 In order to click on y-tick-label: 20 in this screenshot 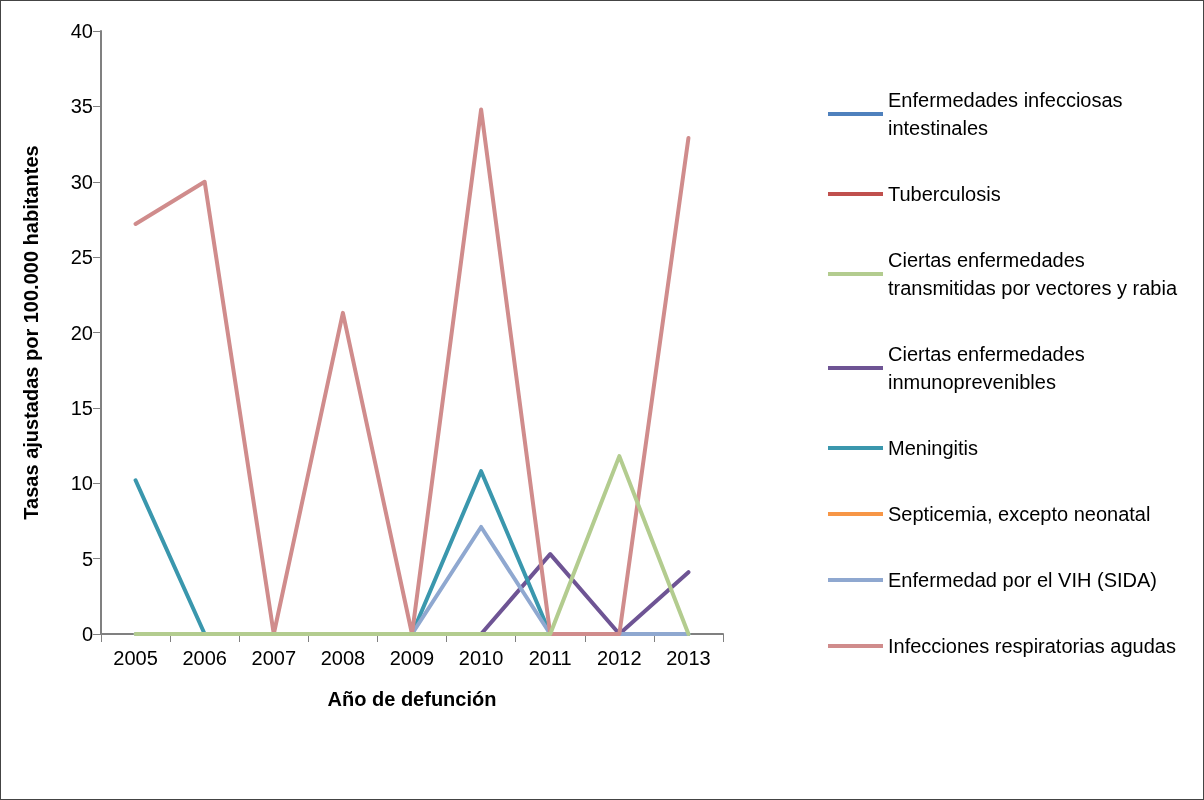, I will do `click(81, 332)`.